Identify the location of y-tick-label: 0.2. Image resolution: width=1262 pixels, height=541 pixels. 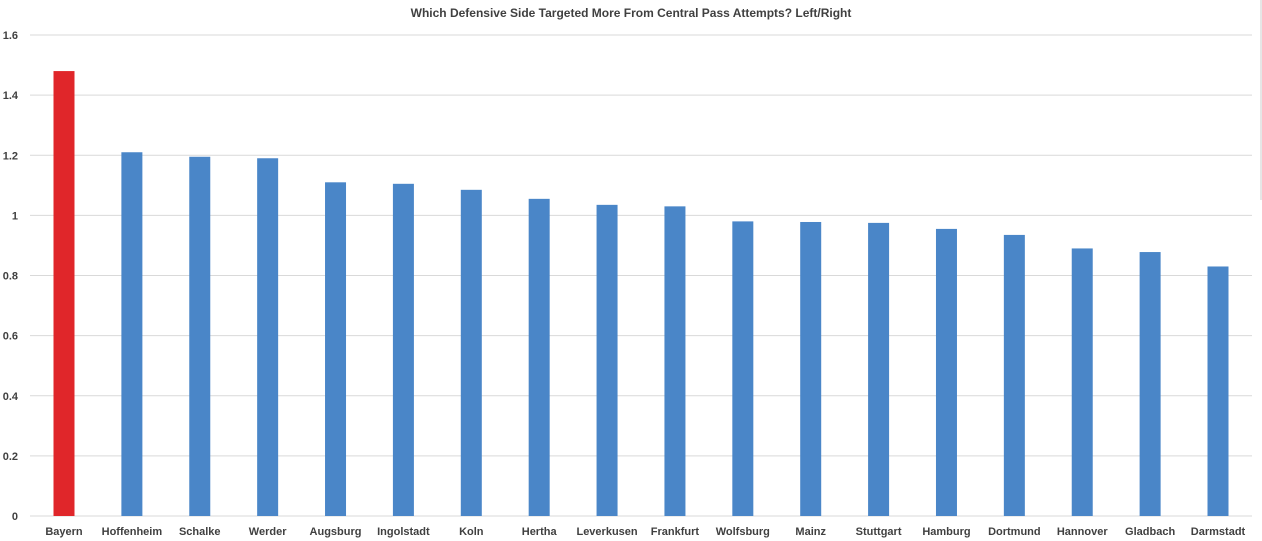
(10, 457).